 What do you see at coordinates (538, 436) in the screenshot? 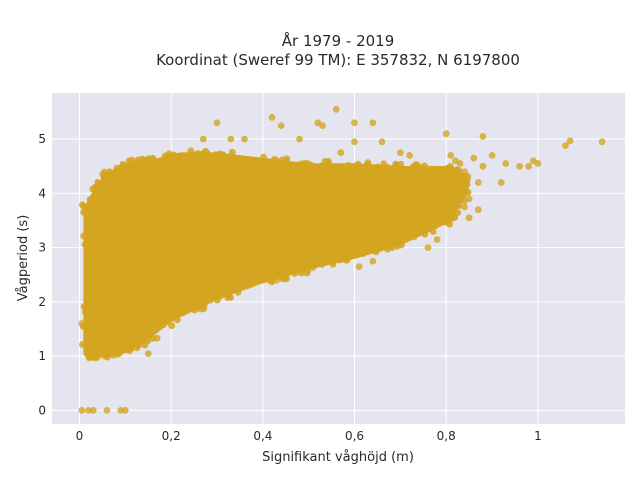
I see `x-tick-label: 1` at bounding box center [538, 436].